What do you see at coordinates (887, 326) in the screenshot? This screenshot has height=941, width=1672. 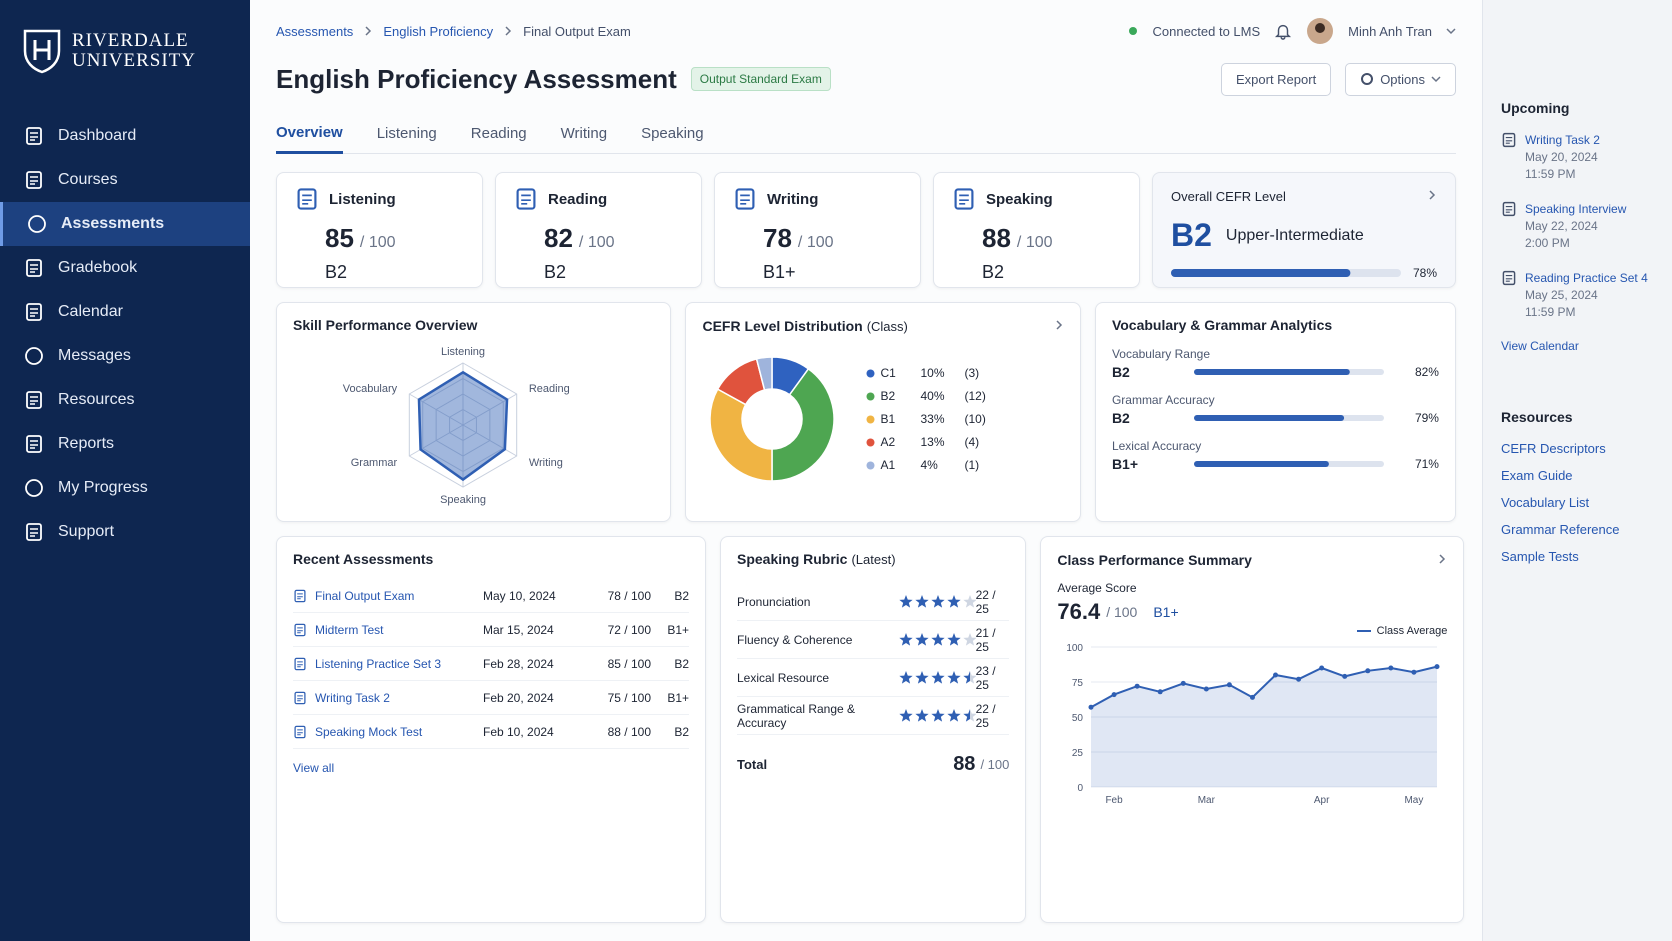 I see `distribution-subtitle: (Class)` at bounding box center [887, 326].